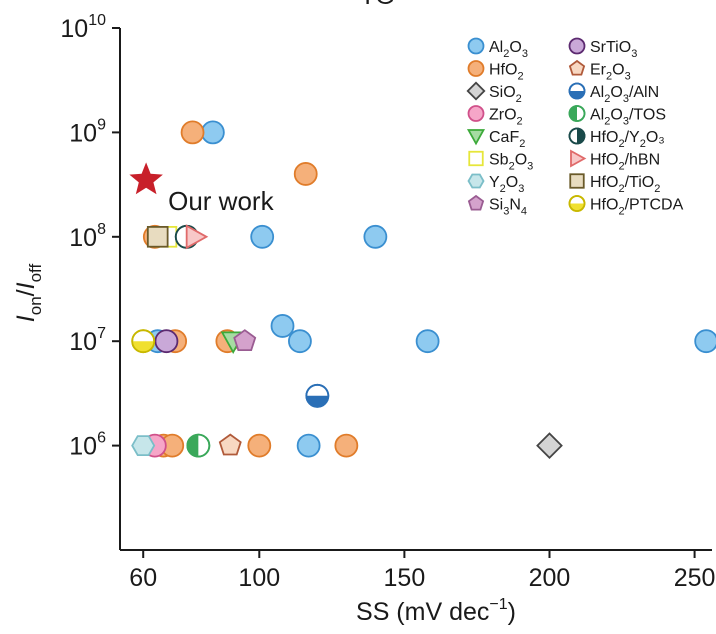  Describe the element at coordinates (405, 578) in the screenshot. I see `x-tick-label: 150` at that location.